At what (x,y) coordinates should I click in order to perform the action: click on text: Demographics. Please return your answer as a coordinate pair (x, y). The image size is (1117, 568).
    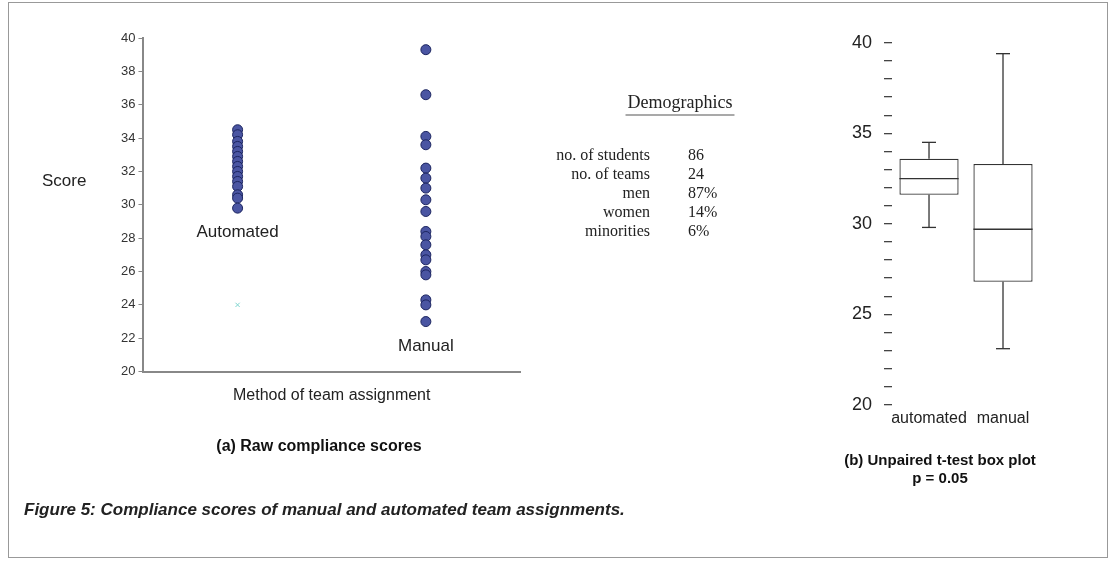
    Looking at the image, I should click on (680, 102).